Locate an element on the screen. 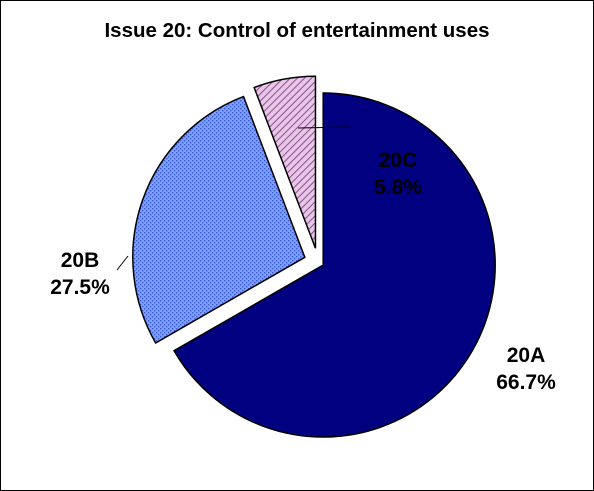 This screenshot has width=594, height=491. slice-label-20b-percent: 27.5% is located at coordinates (80, 287).